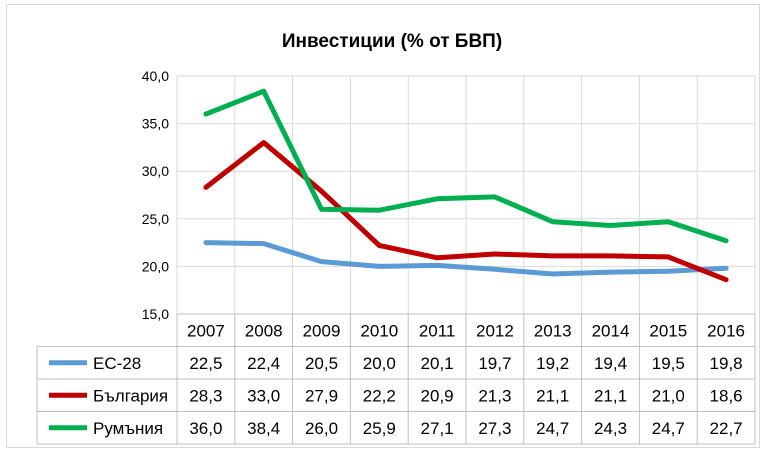  What do you see at coordinates (437, 428) in the screenshot?
I see `data-label: 27,1` at bounding box center [437, 428].